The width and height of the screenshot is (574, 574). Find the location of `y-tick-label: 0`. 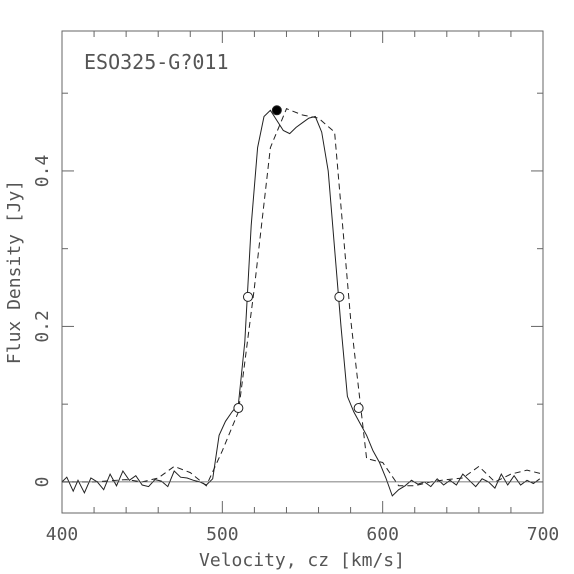

y-tick-label: 0 is located at coordinates (42, 481).